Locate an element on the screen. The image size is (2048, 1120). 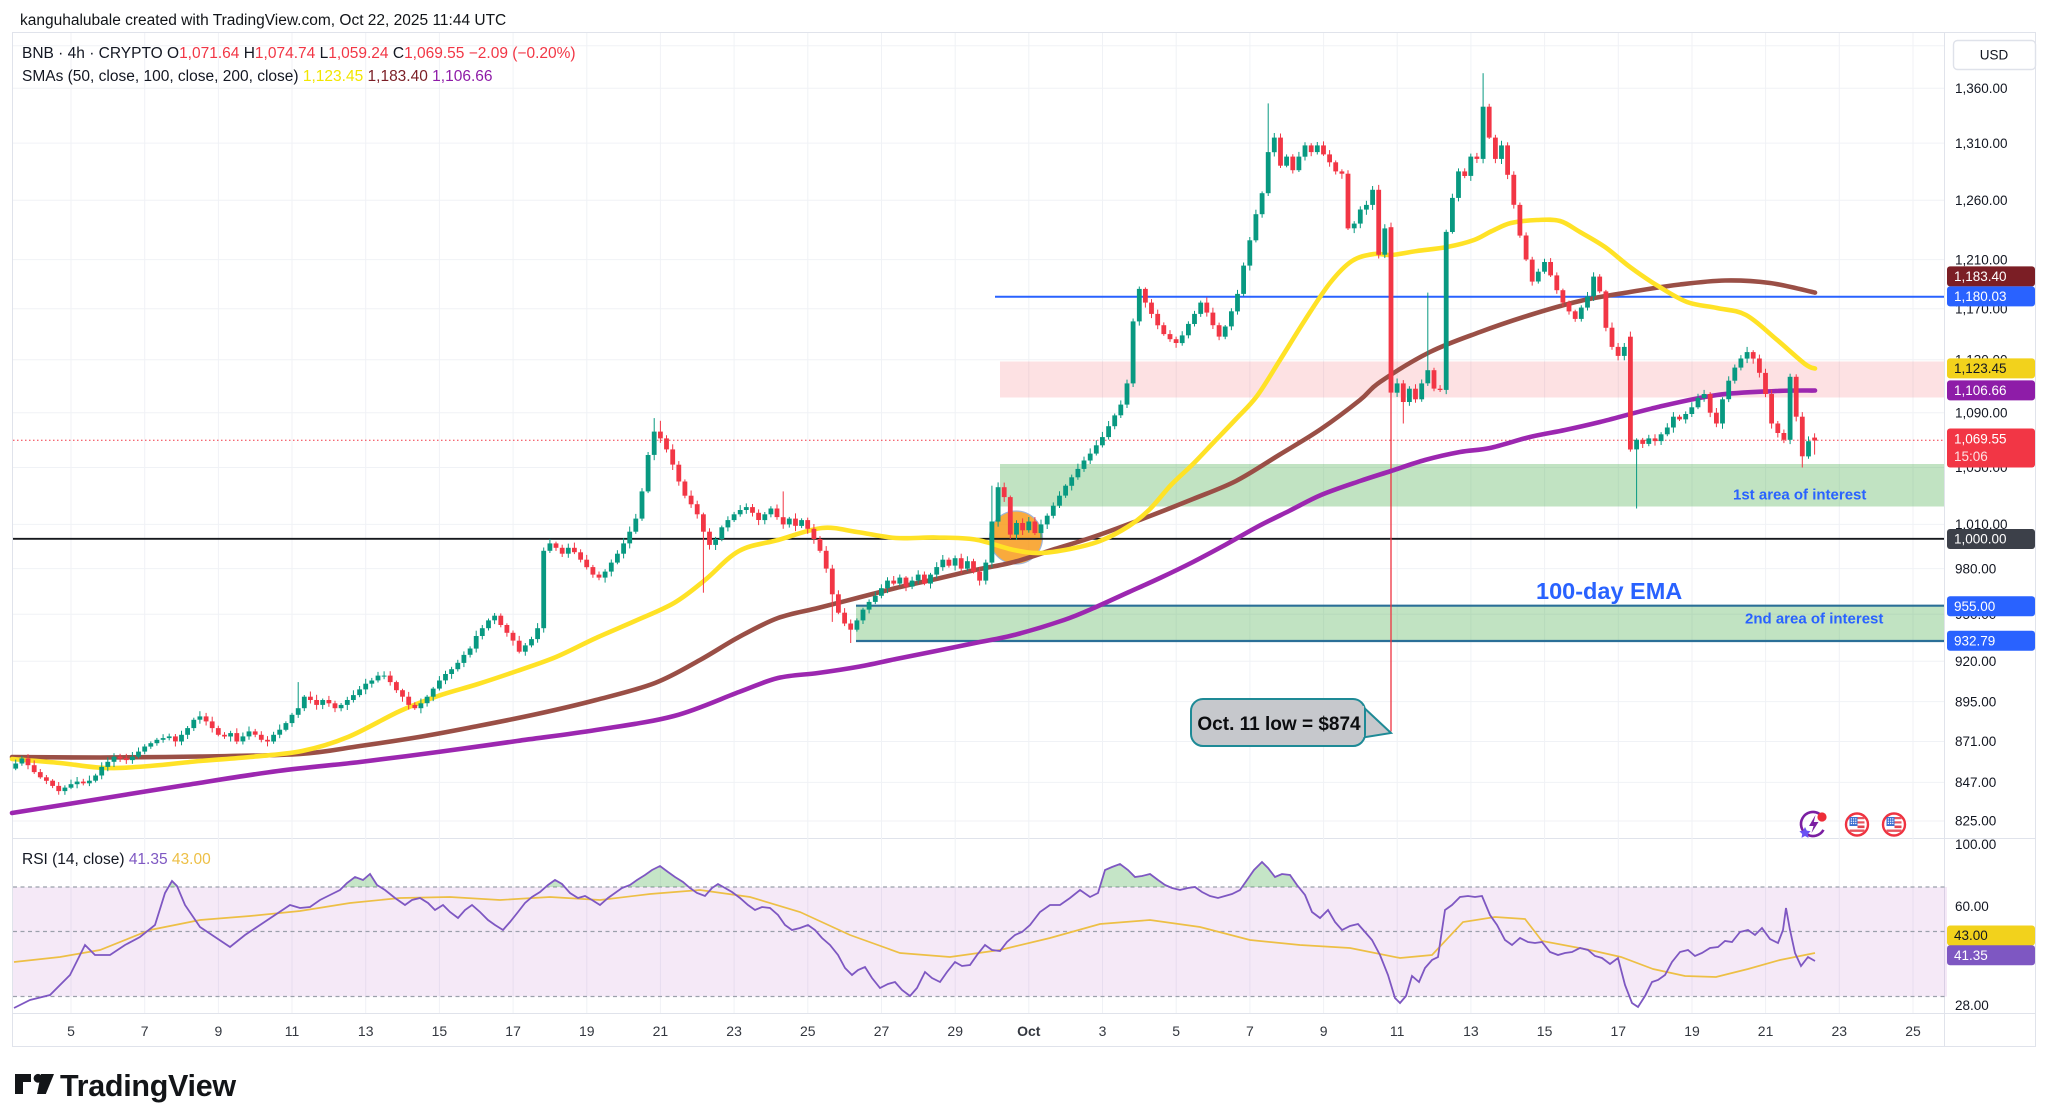
svg-text: 871.00 is located at coordinates (1975, 741).